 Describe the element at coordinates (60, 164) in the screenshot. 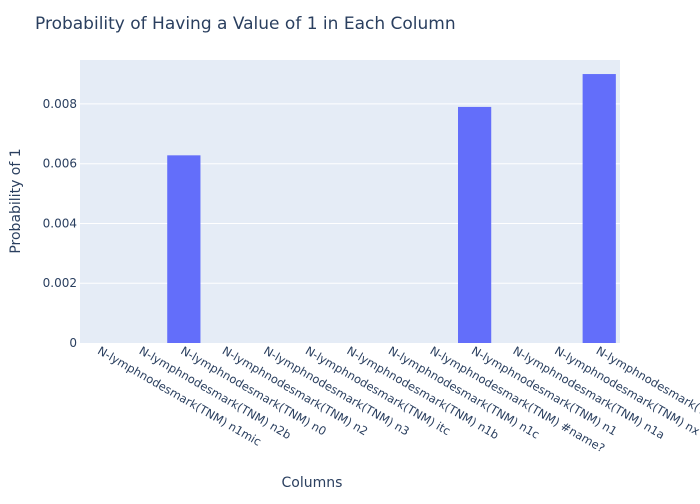

I see `y-tick-label: 0.006` at that location.